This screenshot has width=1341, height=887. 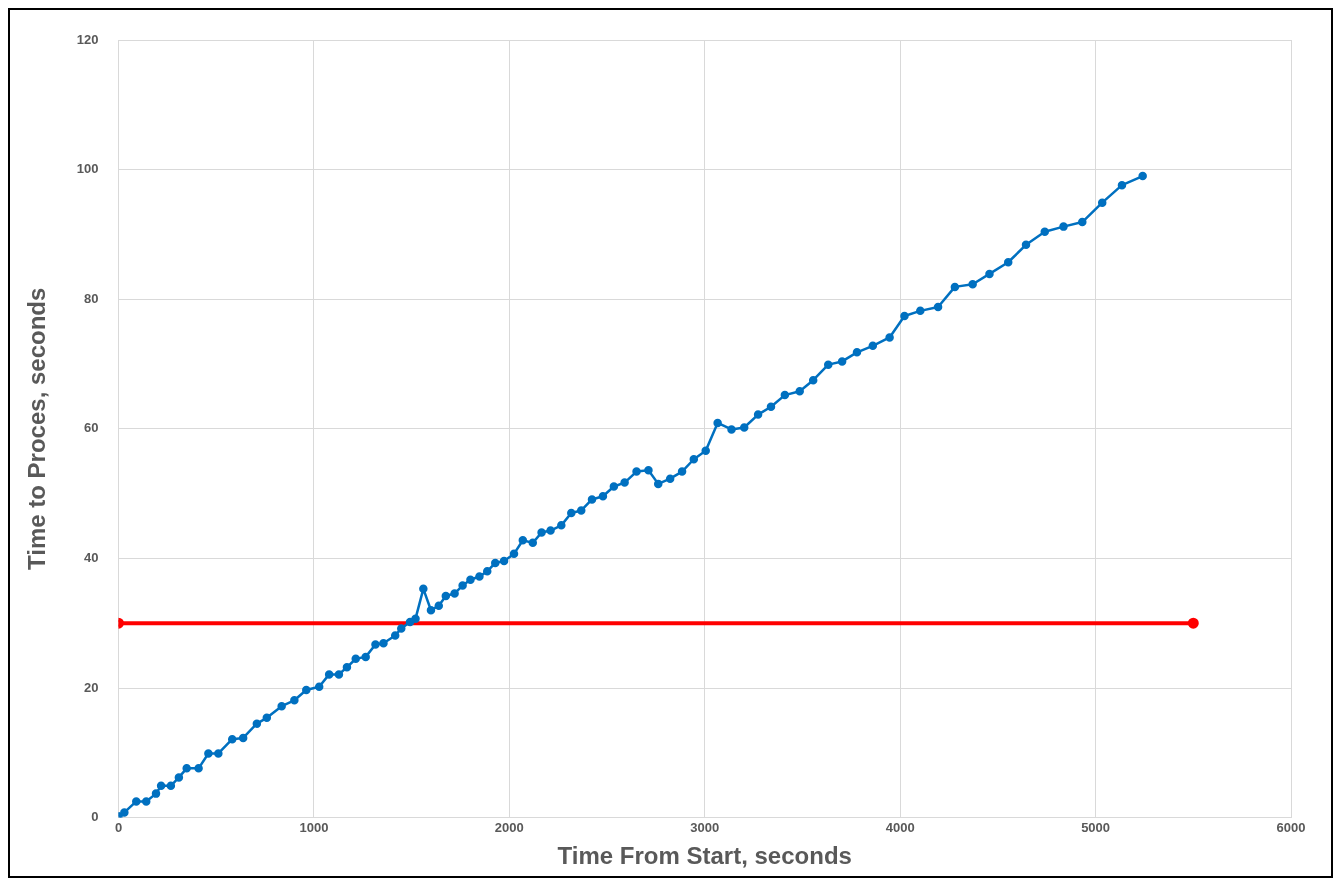 I want to click on y-tick-label: 20, so click(x=91, y=687).